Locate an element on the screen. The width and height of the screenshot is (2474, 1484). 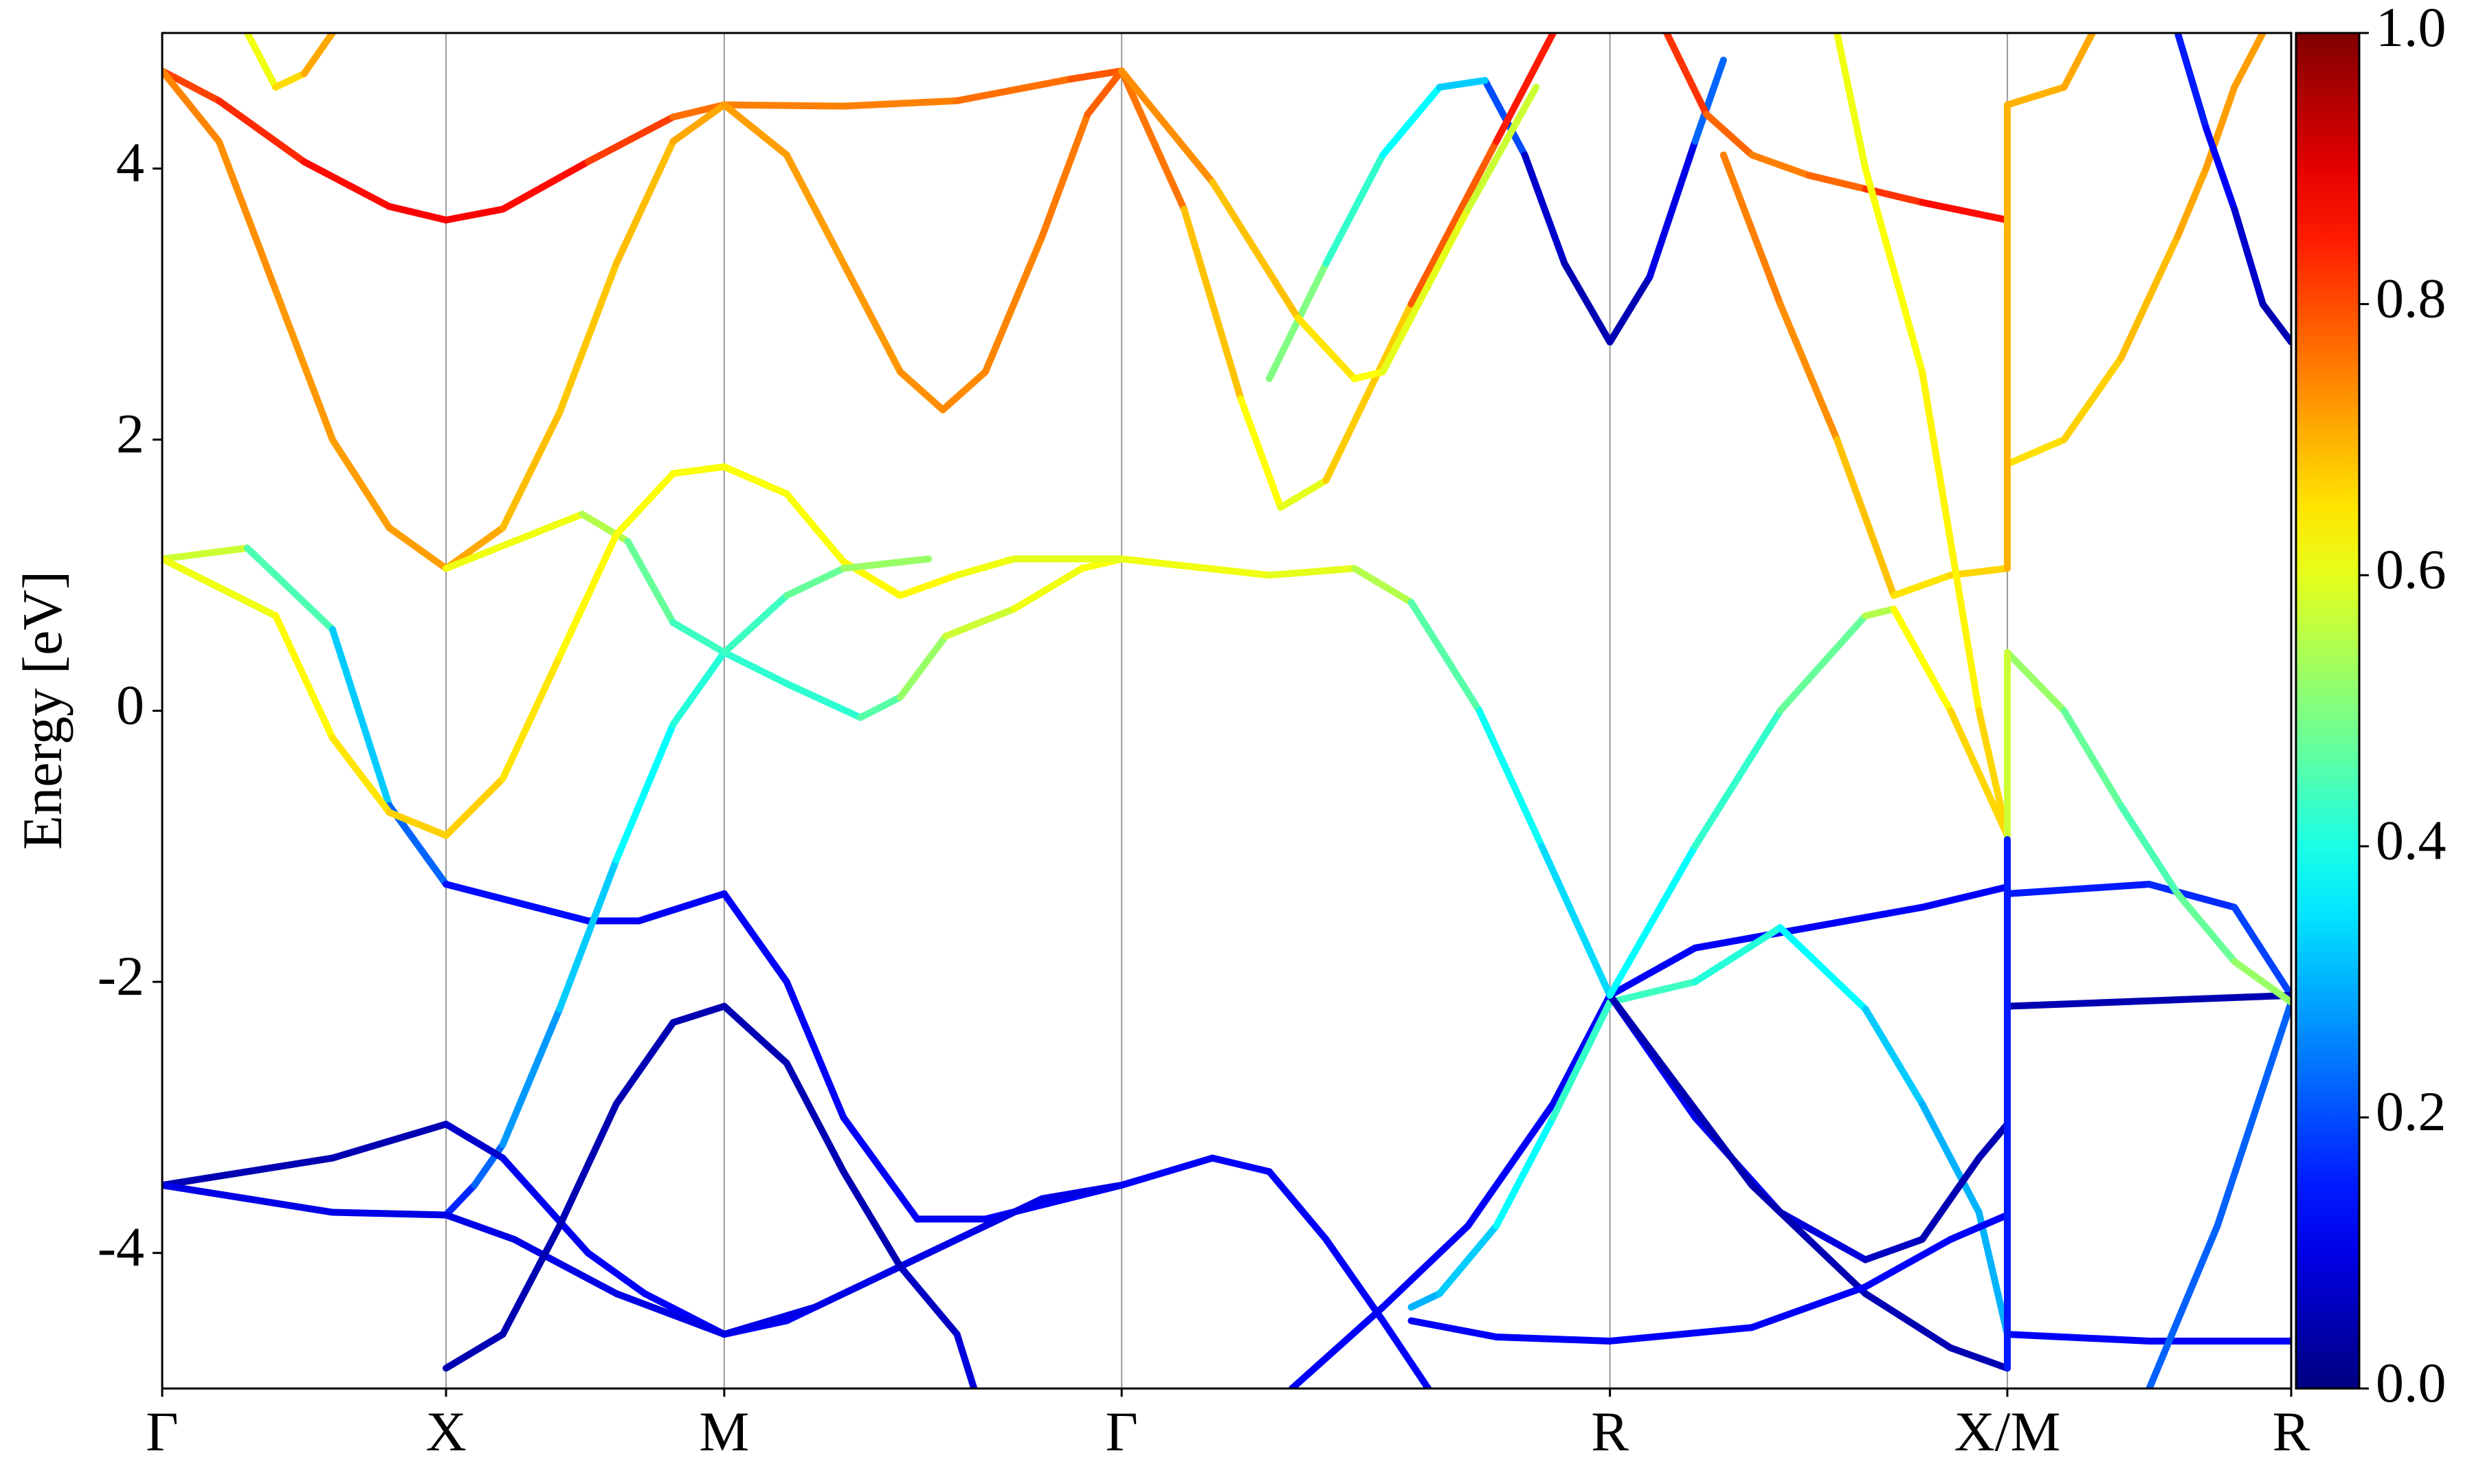
x-tick-label: R is located at coordinates (1610, 1431).